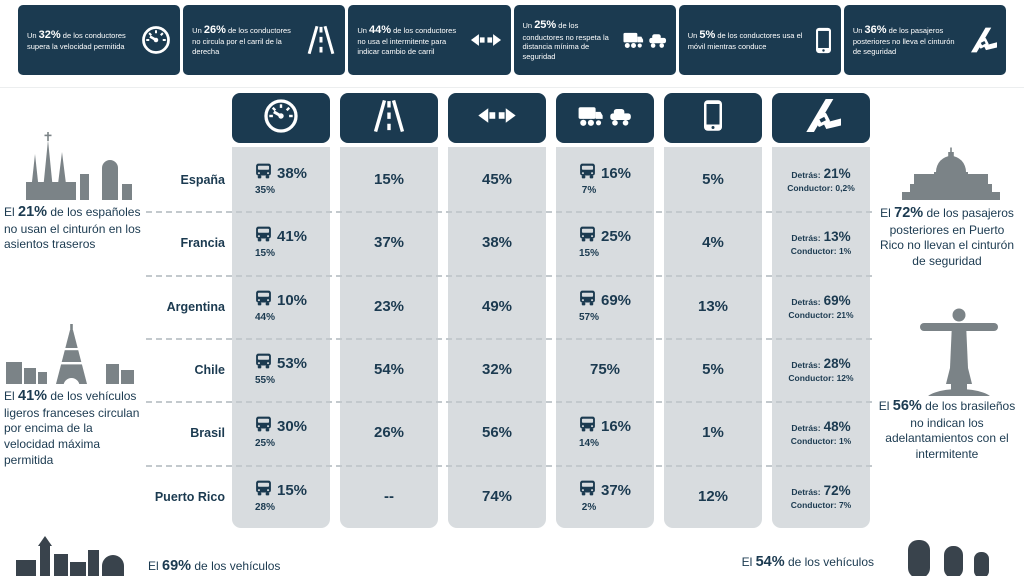 The image size is (1024, 576). Describe the element at coordinates (281, 496) in the screenshot. I see `speeding-cell: 15% 28%` at that location.